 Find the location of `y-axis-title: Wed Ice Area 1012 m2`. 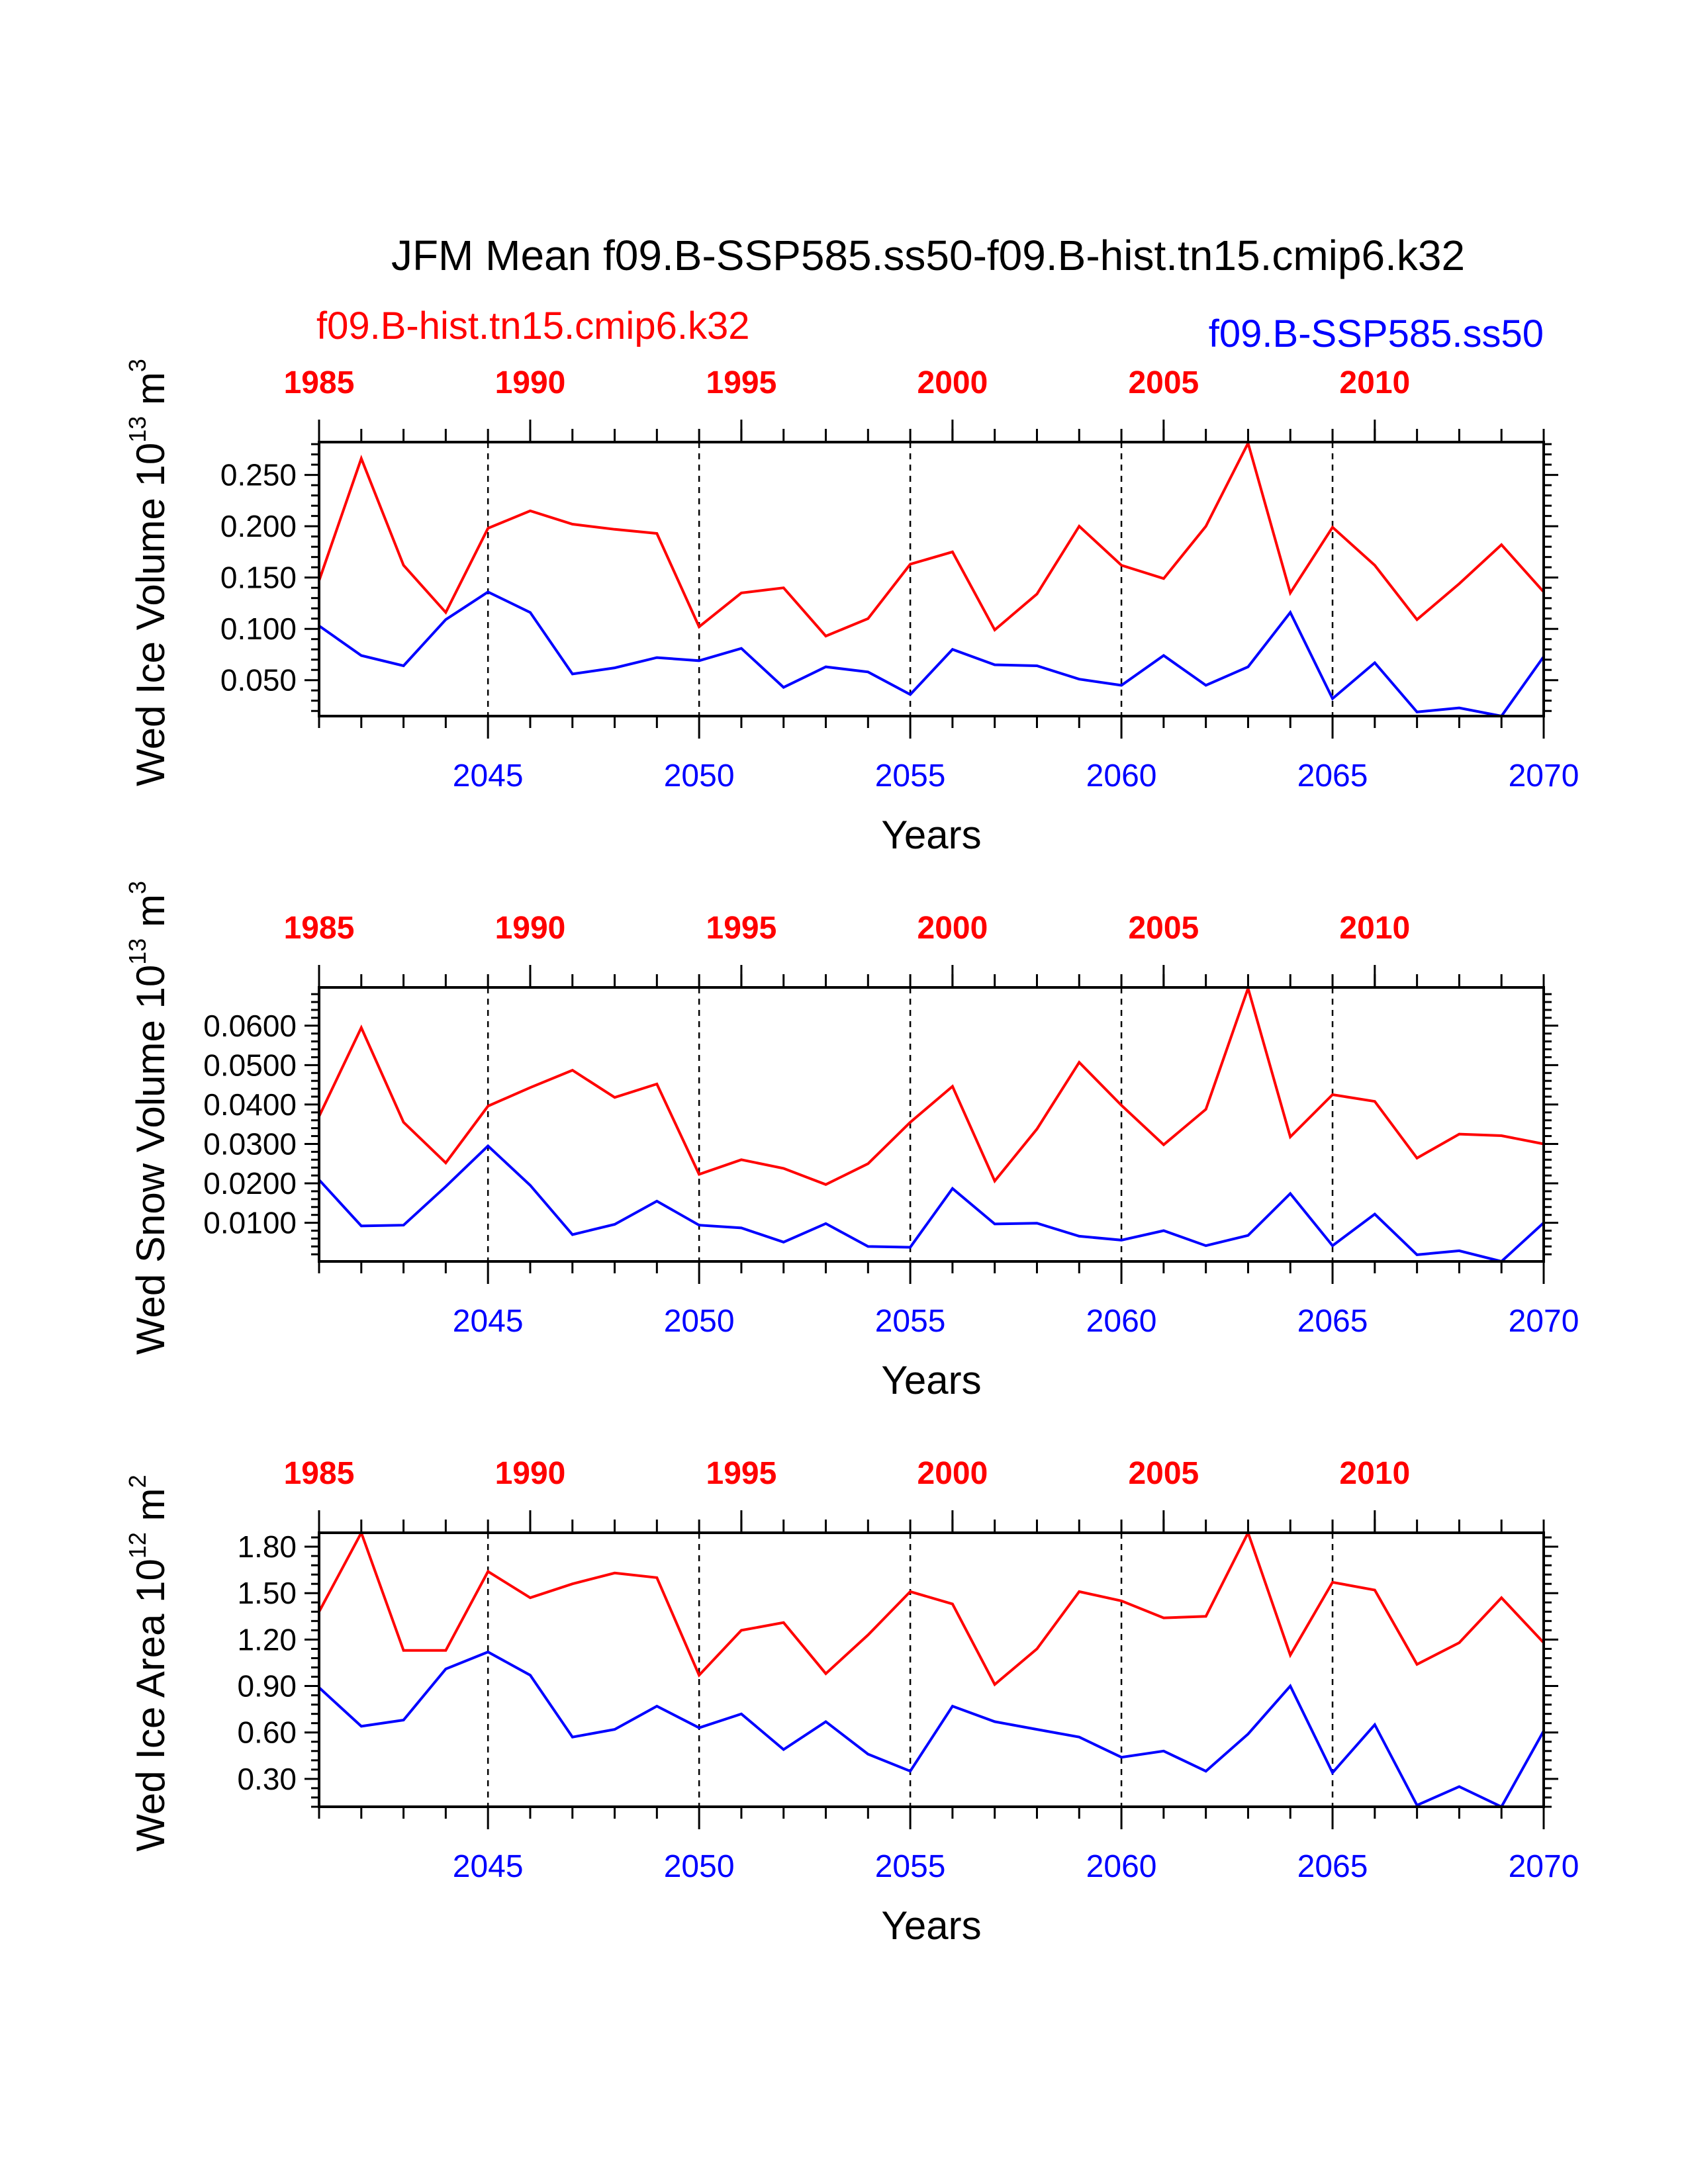

y-axis-title: Wed Ice Area 1012 m2 is located at coordinates (148, 1663).